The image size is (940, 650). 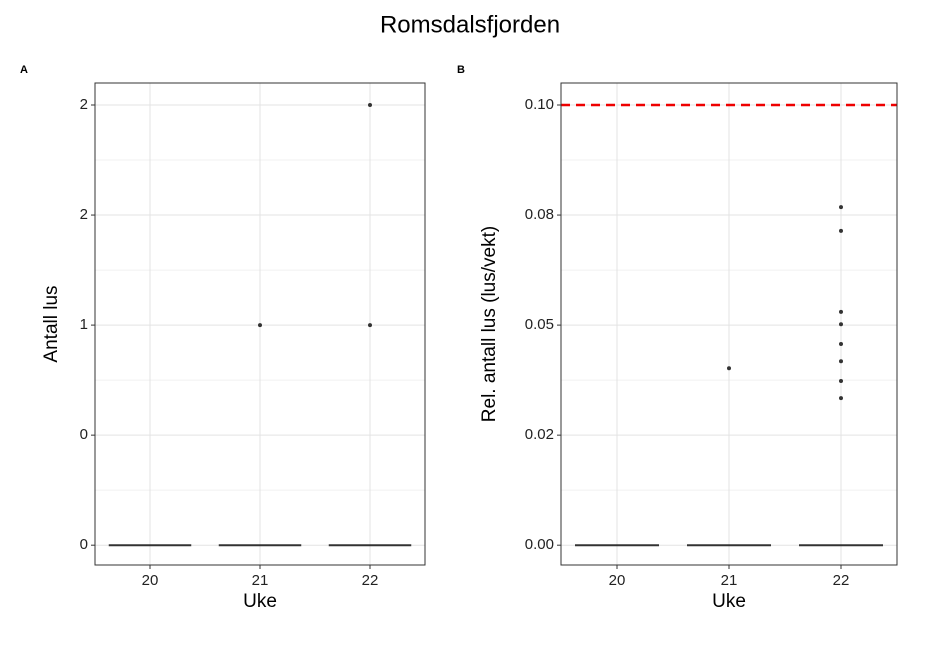 I want to click on y-tick-label: 0.08, so click(x=539, y=214).